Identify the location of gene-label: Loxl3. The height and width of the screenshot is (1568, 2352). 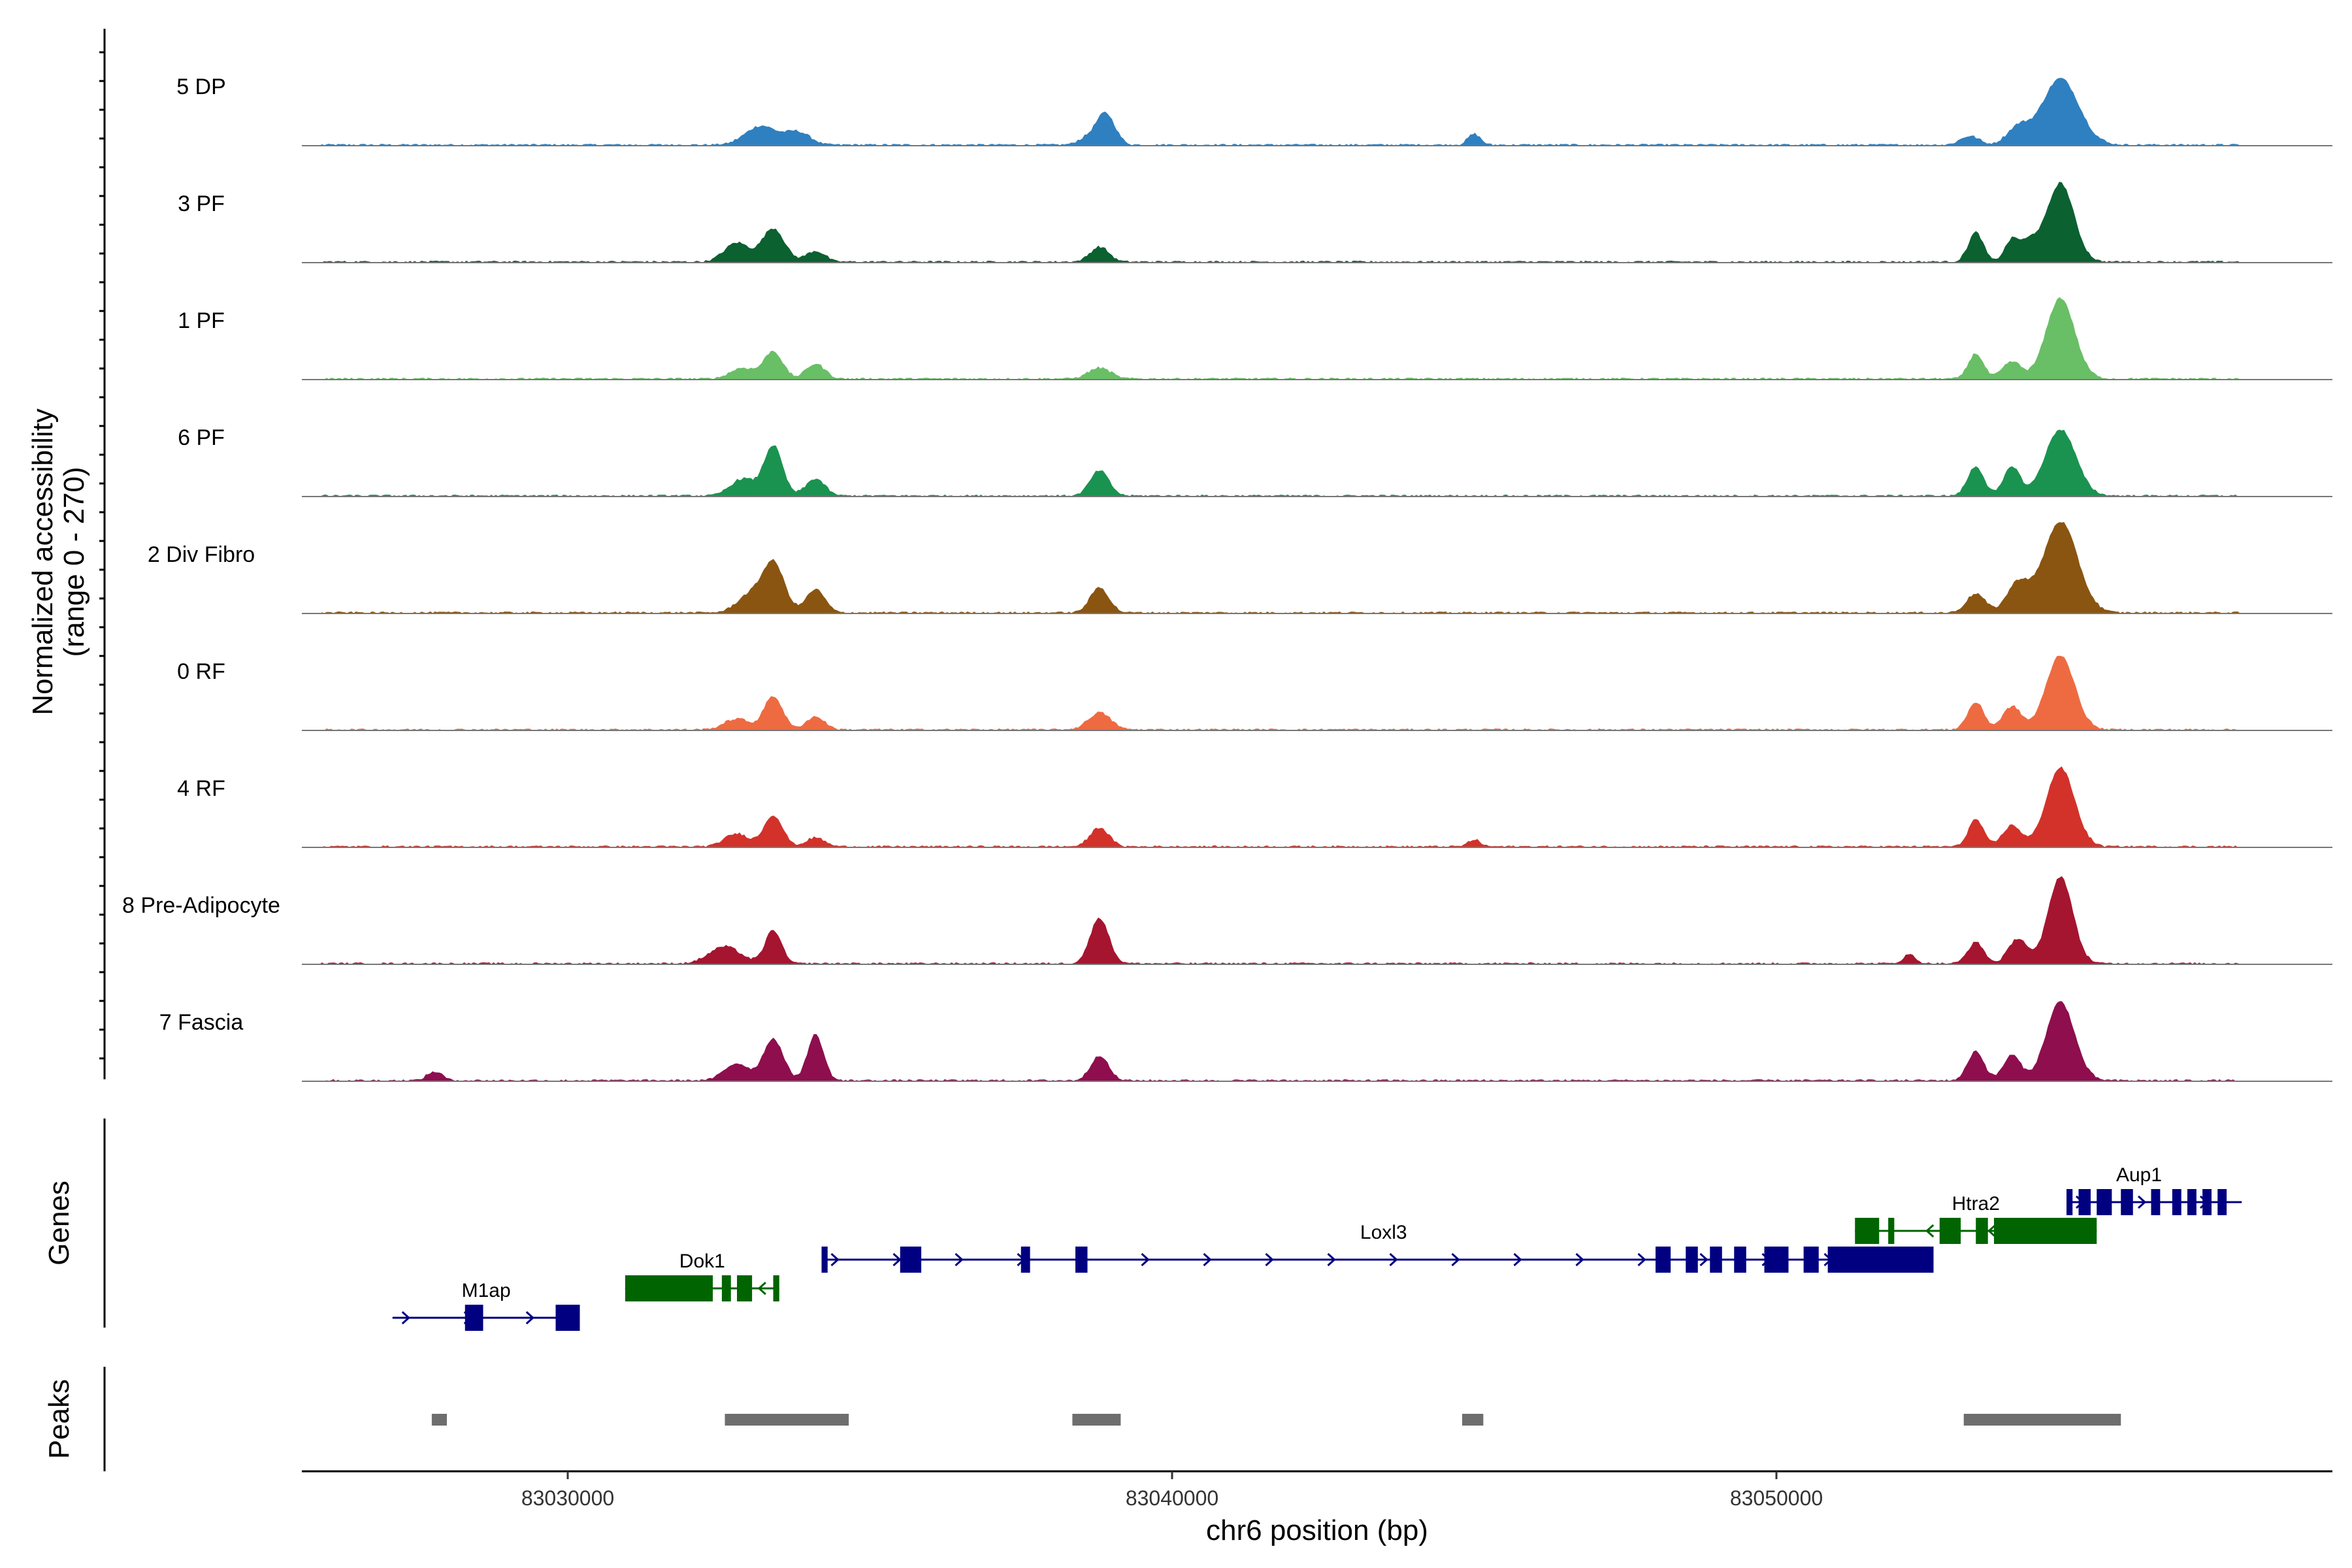
(1383, 1232).